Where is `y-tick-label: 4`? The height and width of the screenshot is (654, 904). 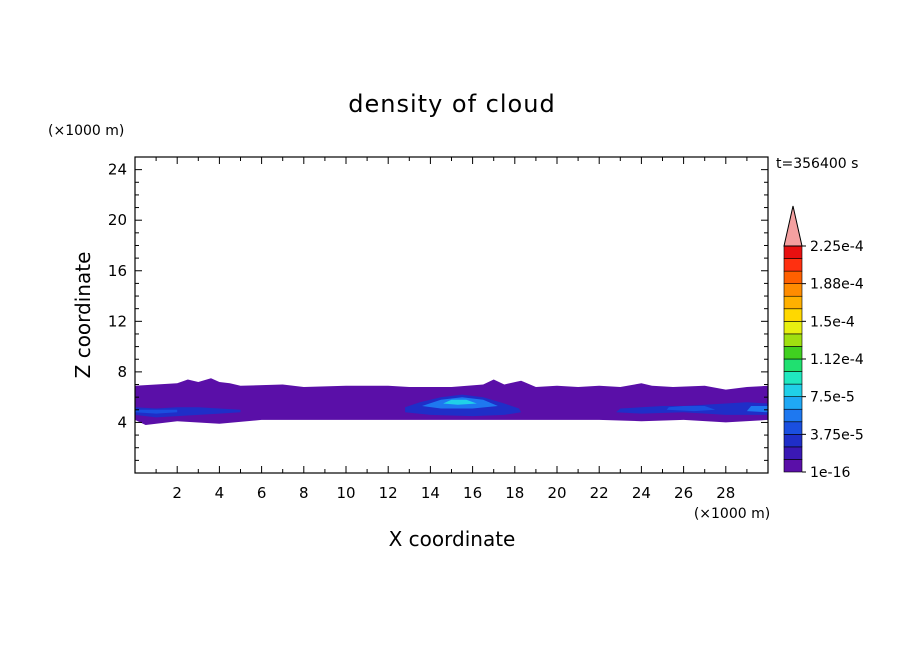 y-tick-label: 4 is located at coordinates (122, 422).